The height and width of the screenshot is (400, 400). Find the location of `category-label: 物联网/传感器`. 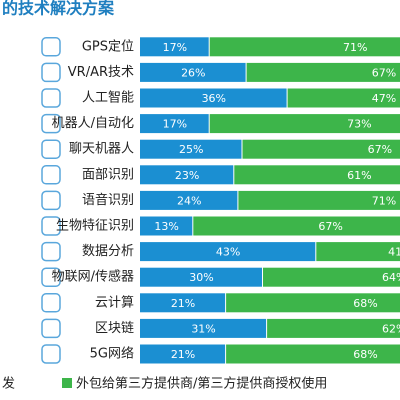

category-label: 物联网/传感器 is located at coordinates (93, 277).